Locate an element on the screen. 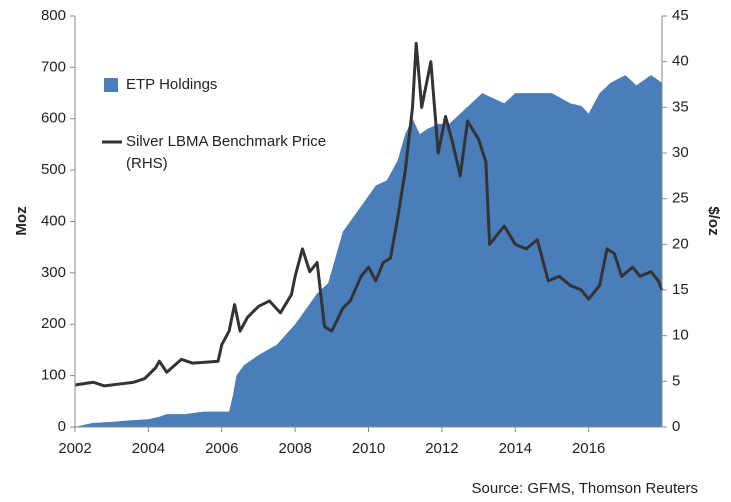  x-tick-label: 2016 is located at coordinates (588, 448).